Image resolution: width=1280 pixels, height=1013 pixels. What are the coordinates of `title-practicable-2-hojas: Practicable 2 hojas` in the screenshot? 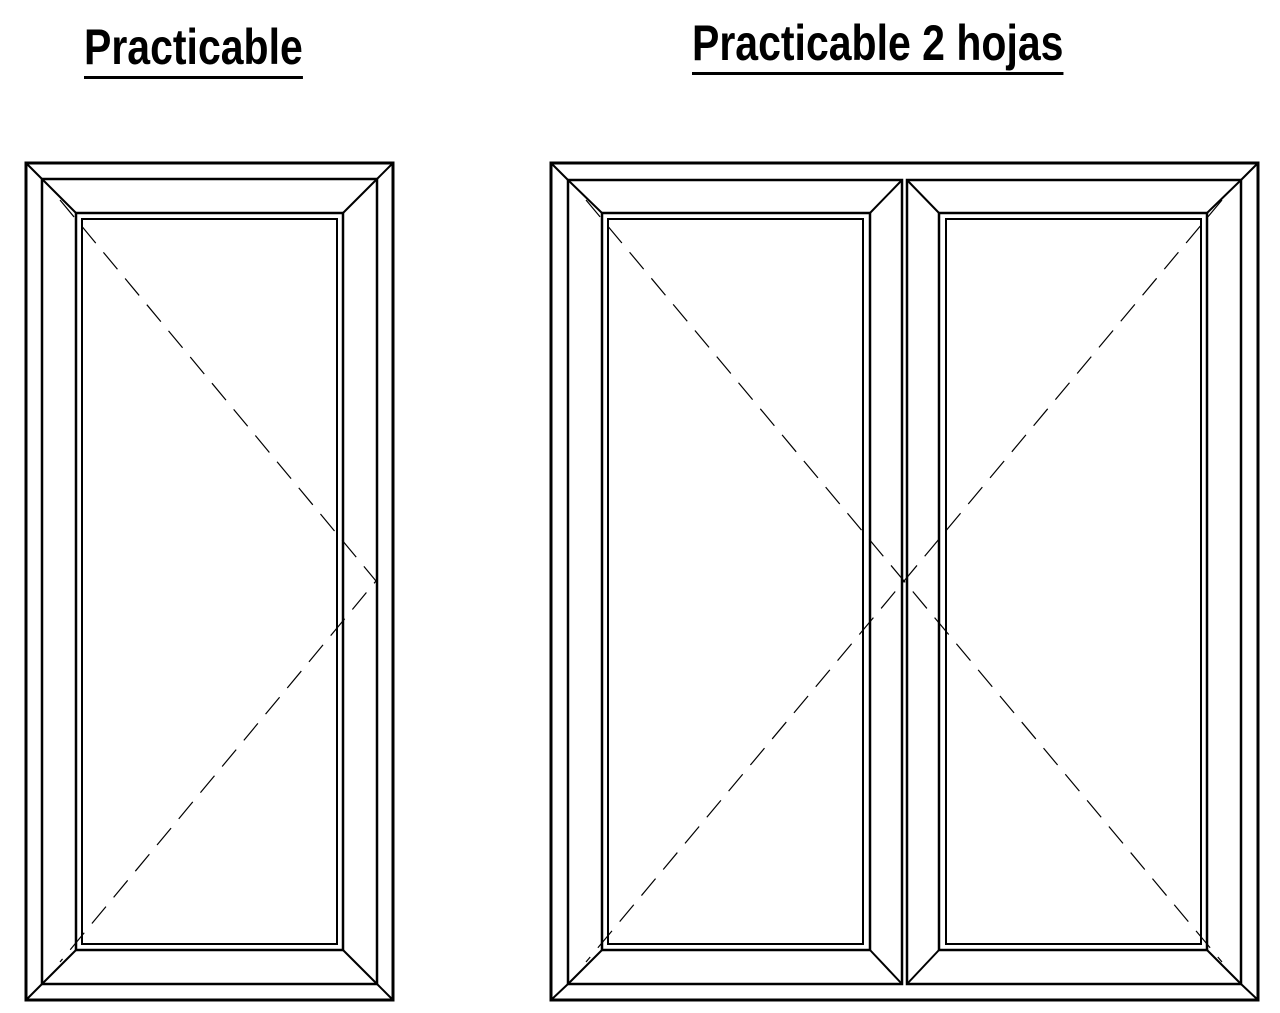 It's located at (878, 46).